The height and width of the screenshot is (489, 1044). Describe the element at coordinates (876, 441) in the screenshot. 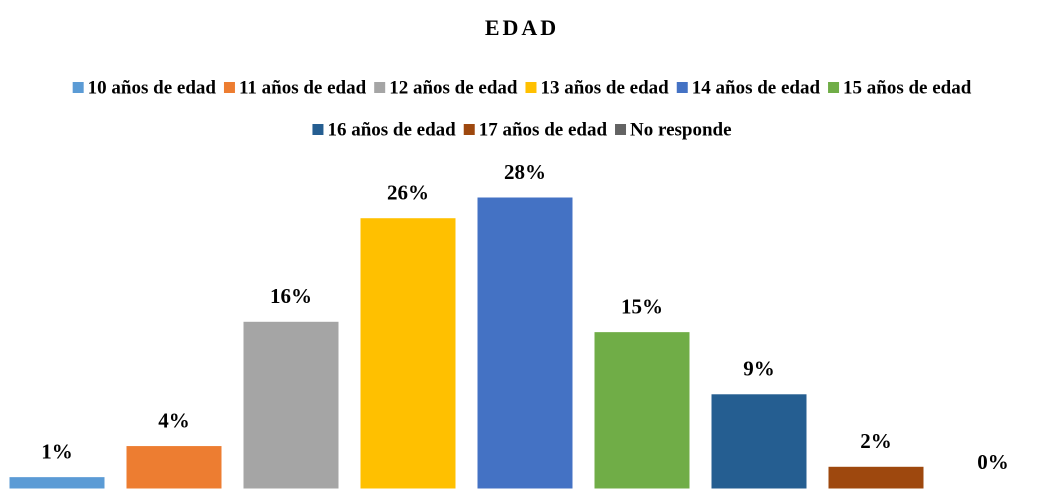

I see `value-label: 2%` at that location.